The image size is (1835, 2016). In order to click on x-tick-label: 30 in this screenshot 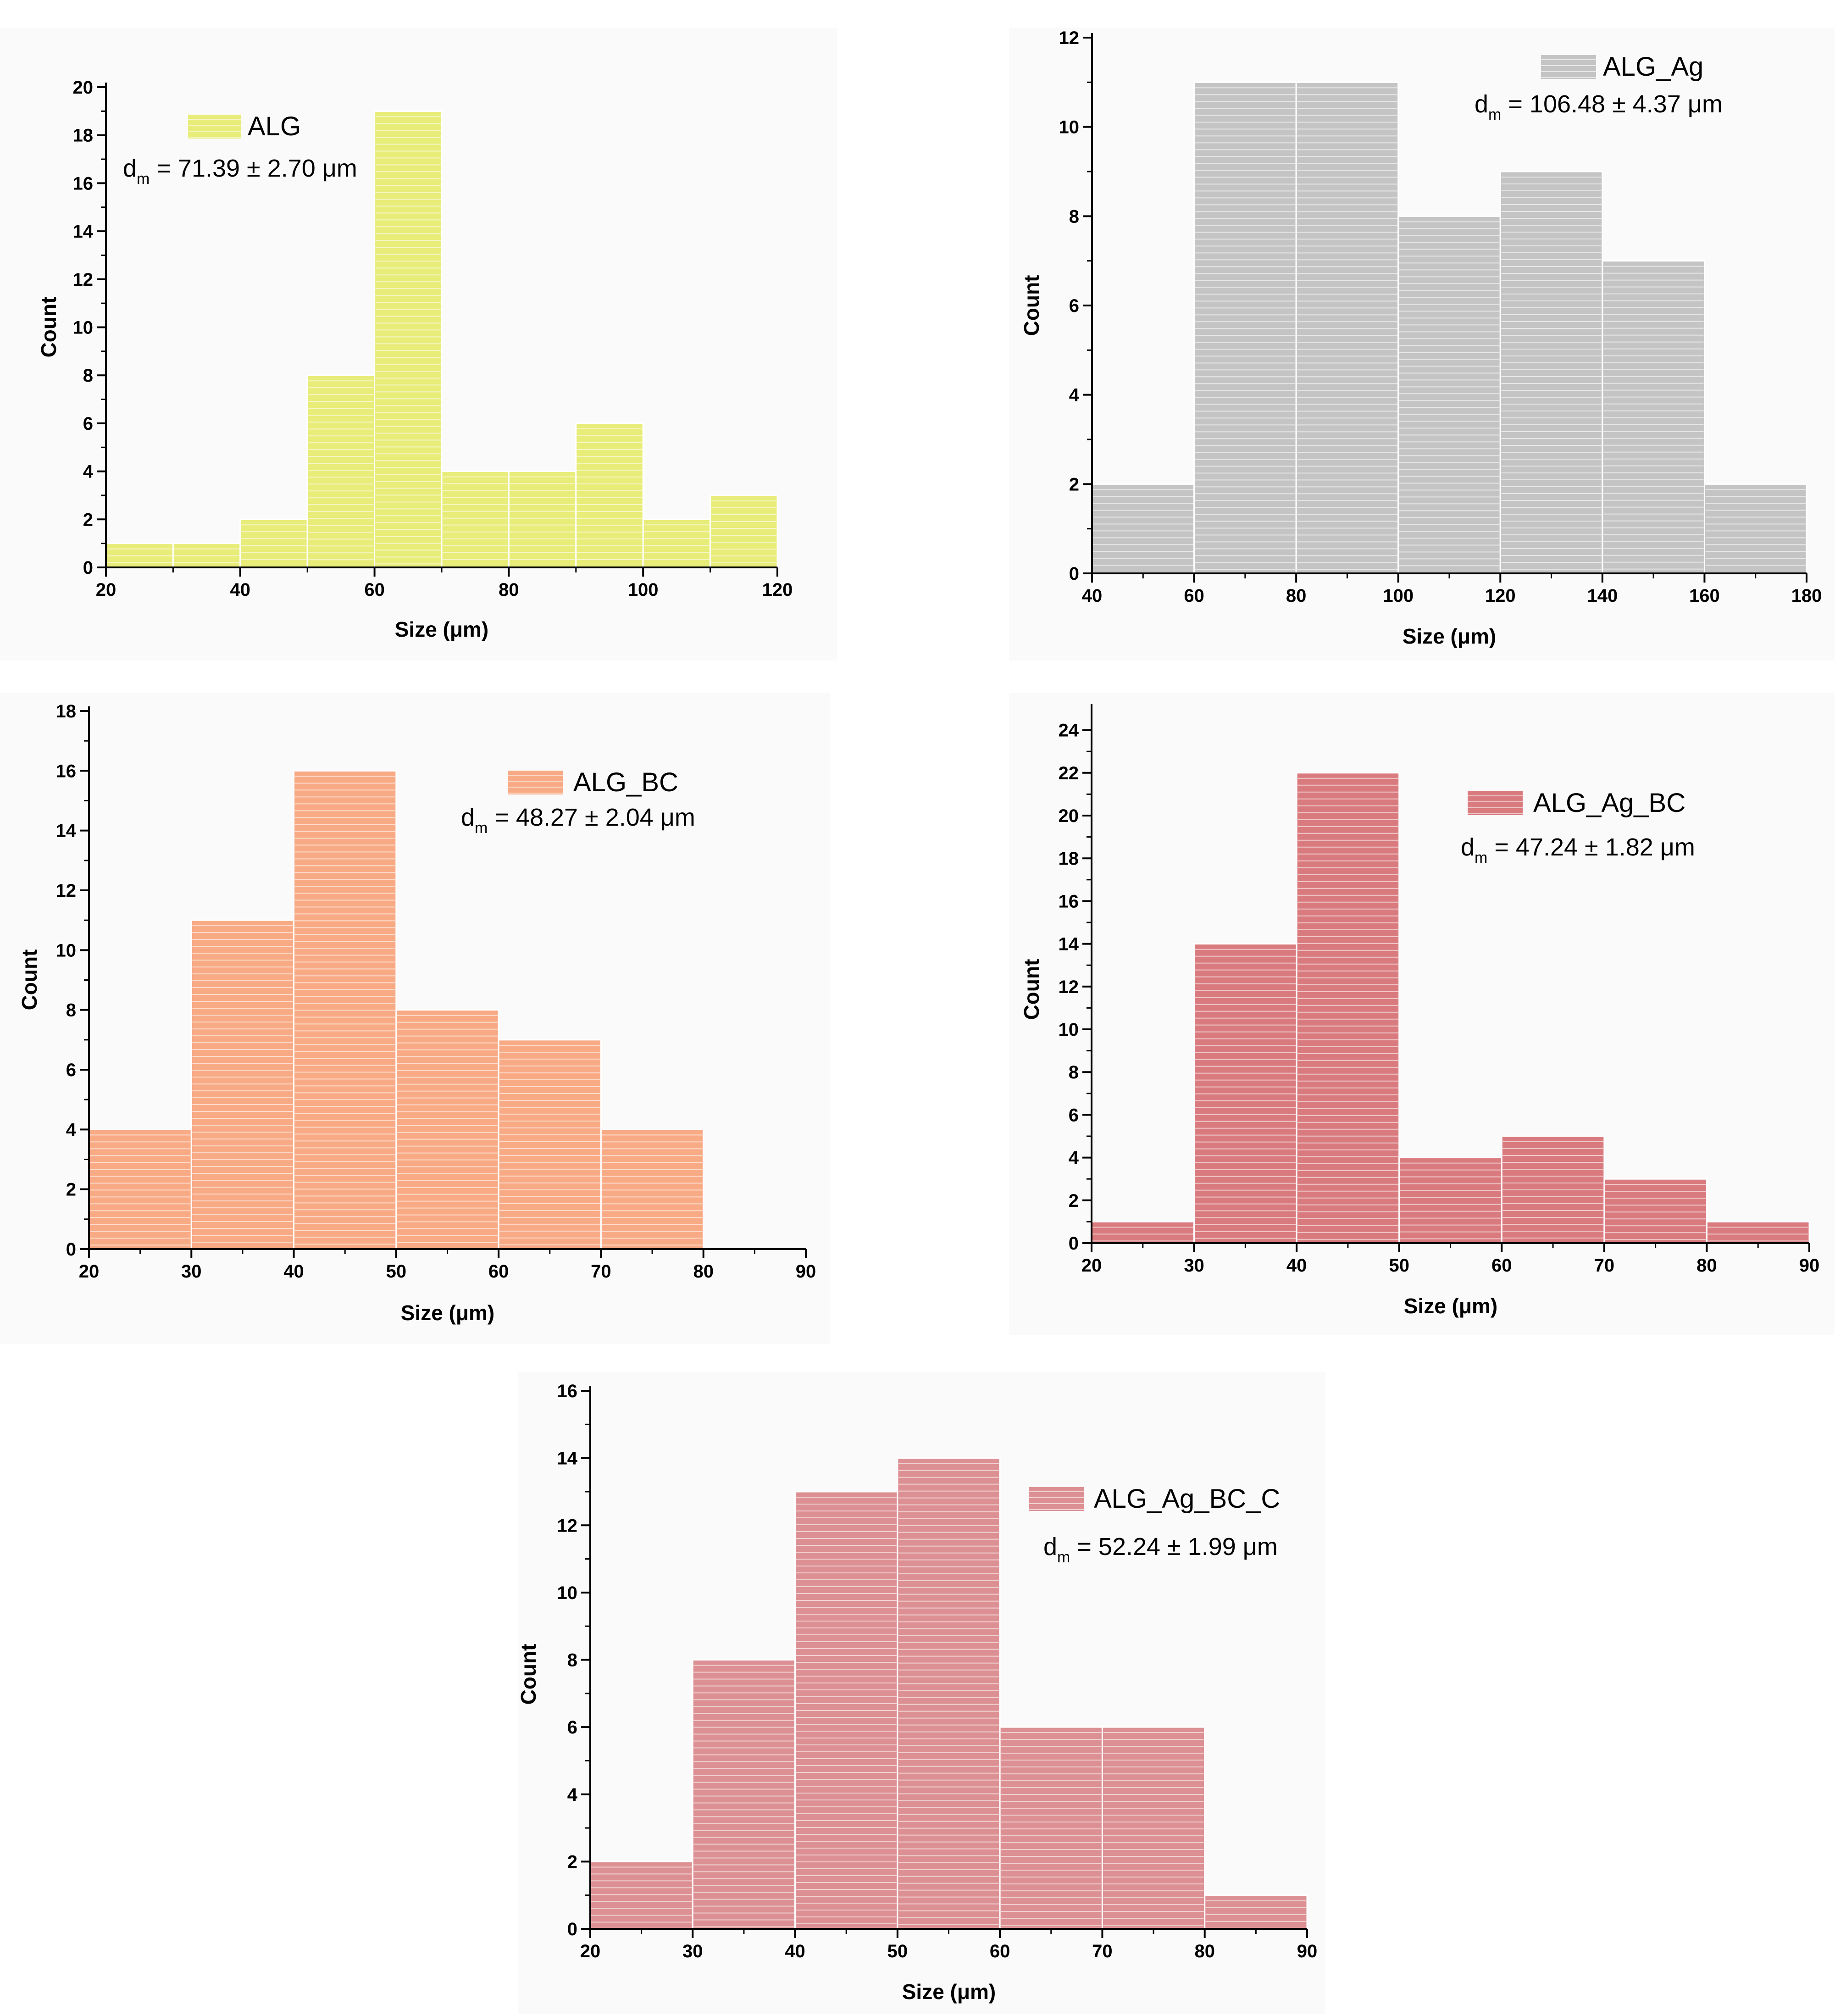, I will do `click(1194, 1265)`.